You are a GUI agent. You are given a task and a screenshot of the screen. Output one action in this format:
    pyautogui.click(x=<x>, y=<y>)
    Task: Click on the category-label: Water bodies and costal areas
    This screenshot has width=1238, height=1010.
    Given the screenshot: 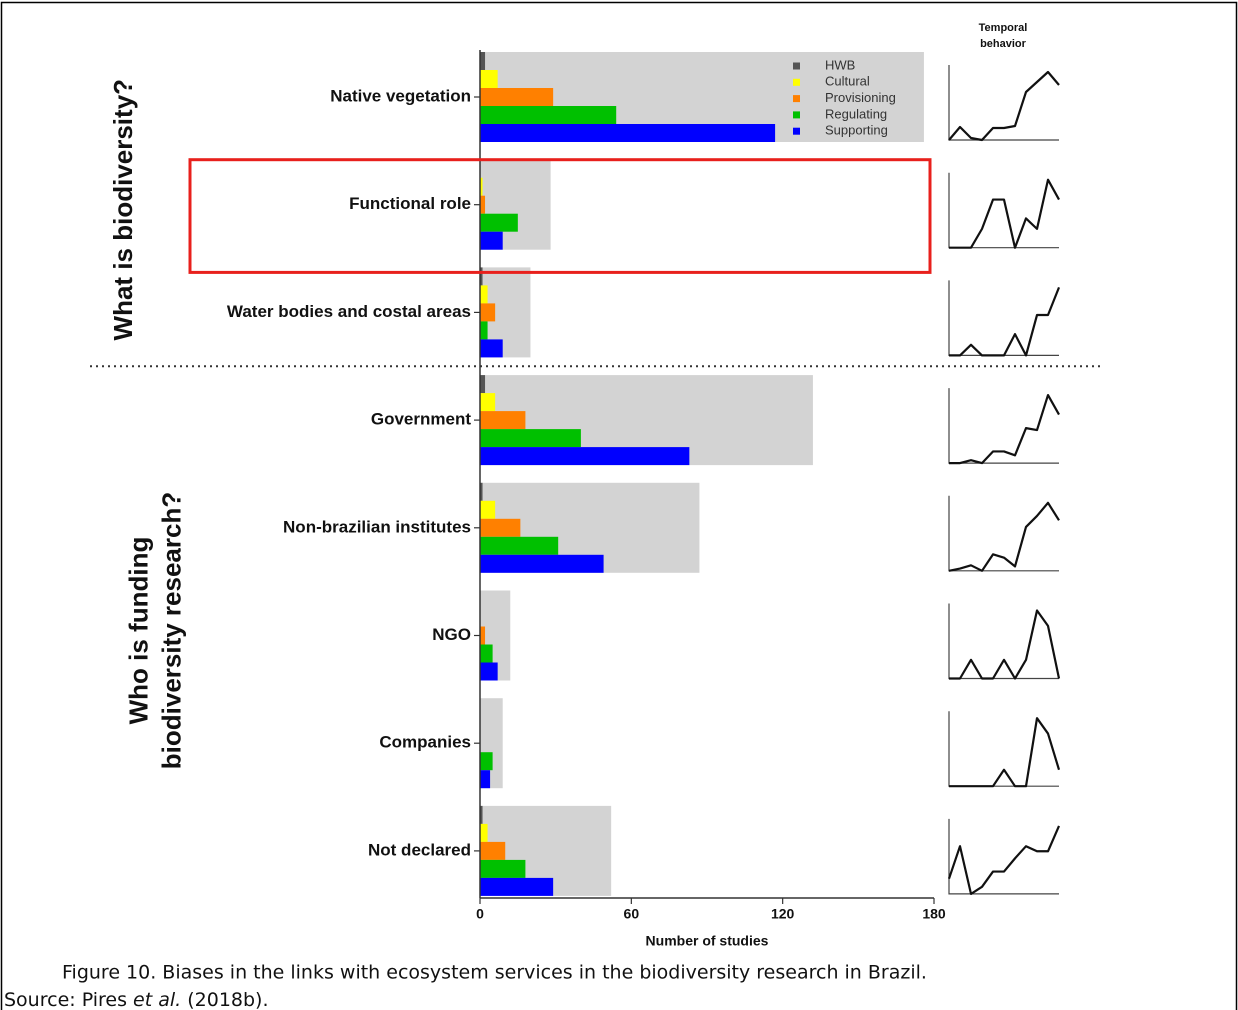 What is the action you would take?
    pyautogui.click(x=349, y=311)
    